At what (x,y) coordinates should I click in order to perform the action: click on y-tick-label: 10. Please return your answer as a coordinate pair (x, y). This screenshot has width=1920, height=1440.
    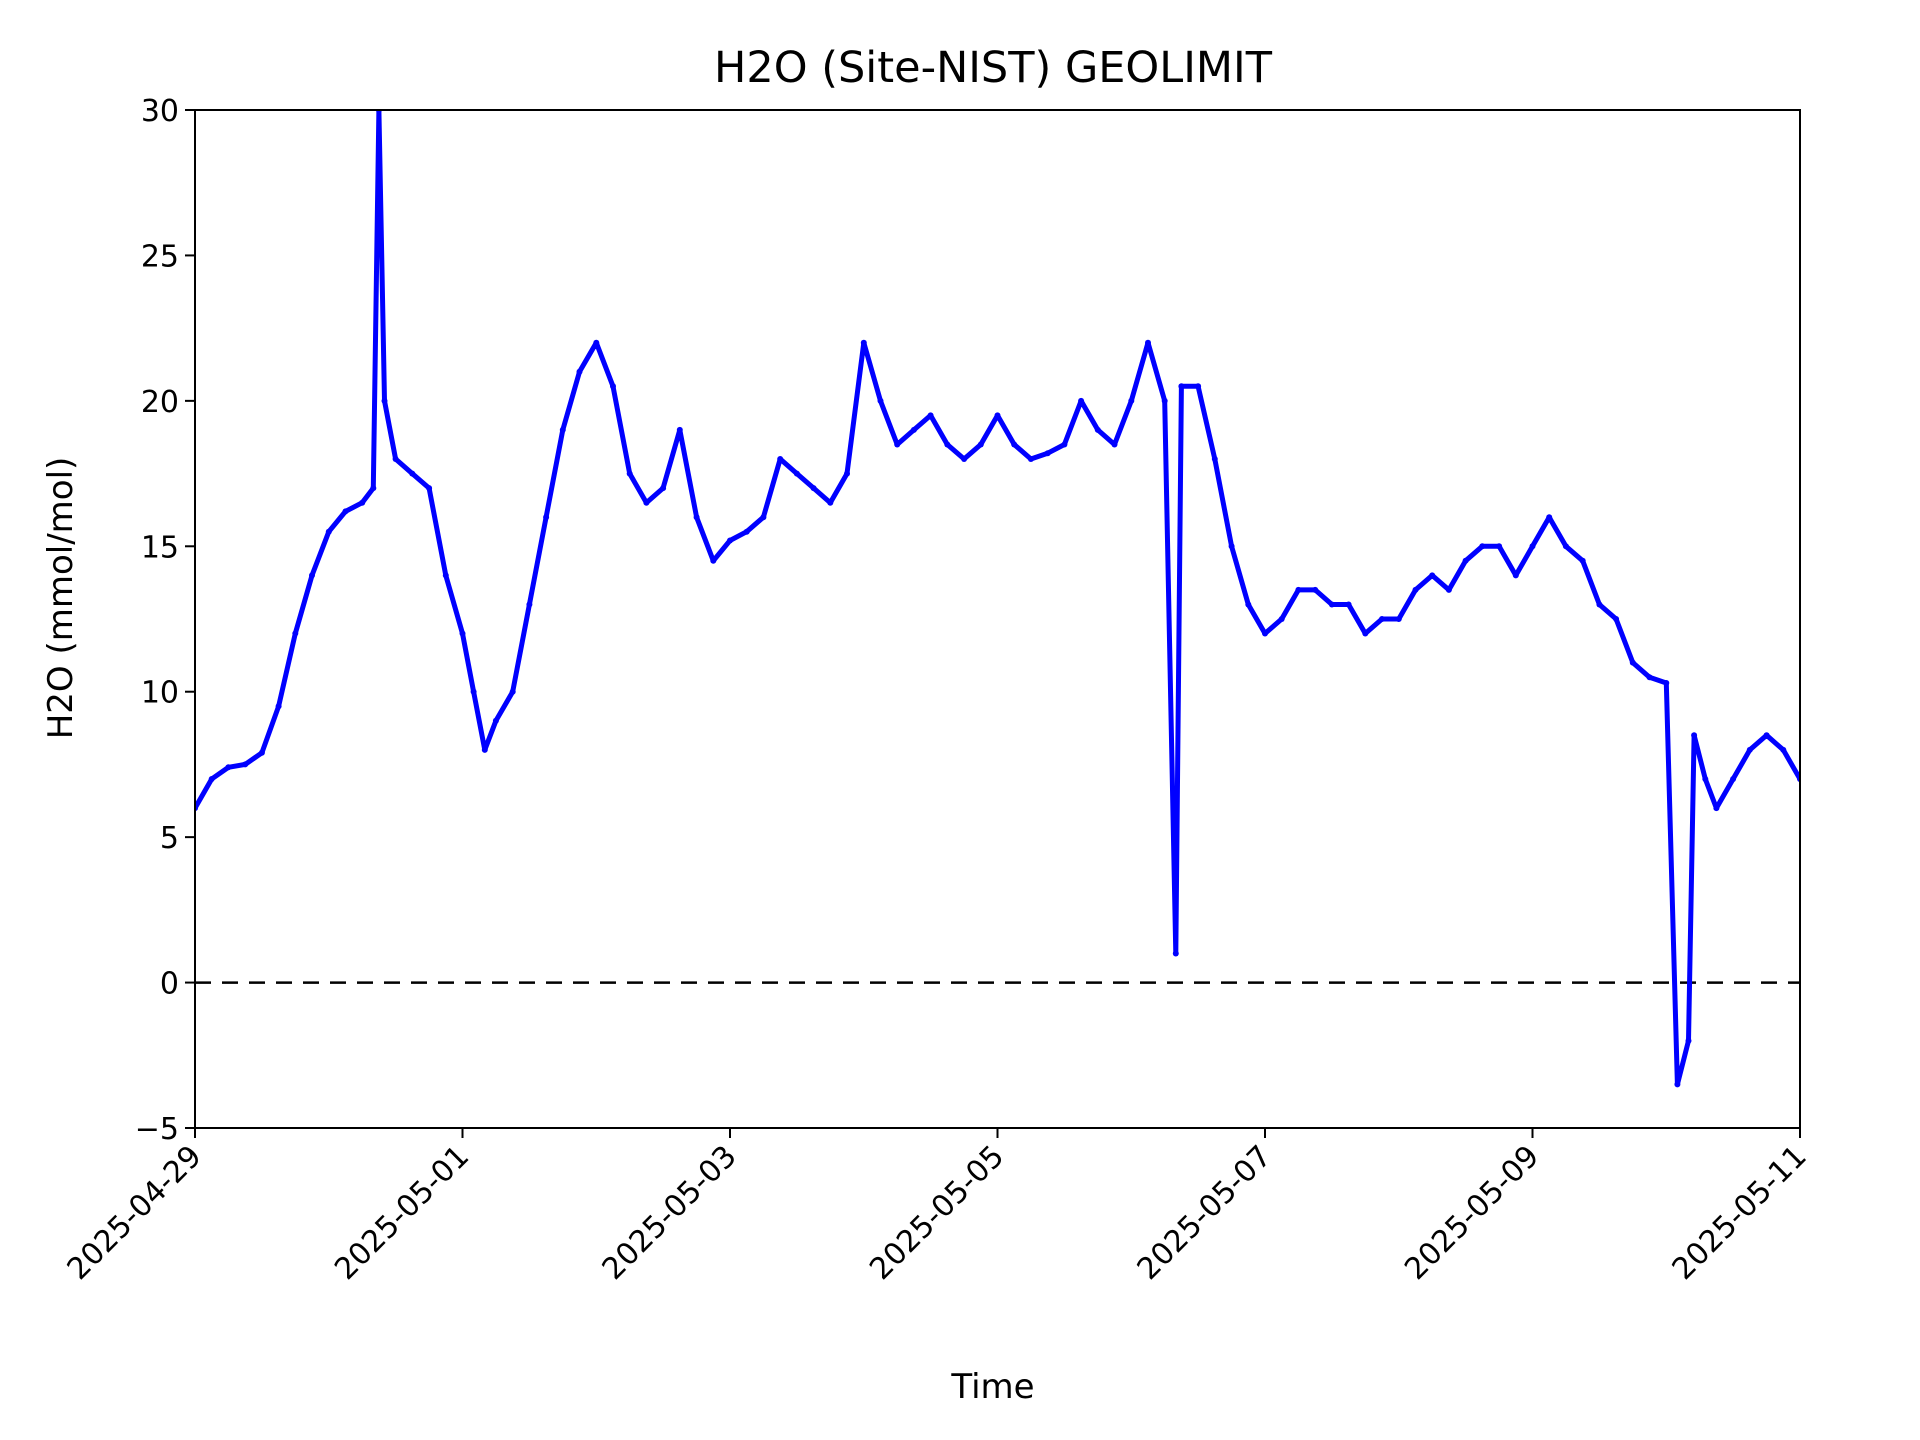
    Looking at the image, I should click on (160, 693).